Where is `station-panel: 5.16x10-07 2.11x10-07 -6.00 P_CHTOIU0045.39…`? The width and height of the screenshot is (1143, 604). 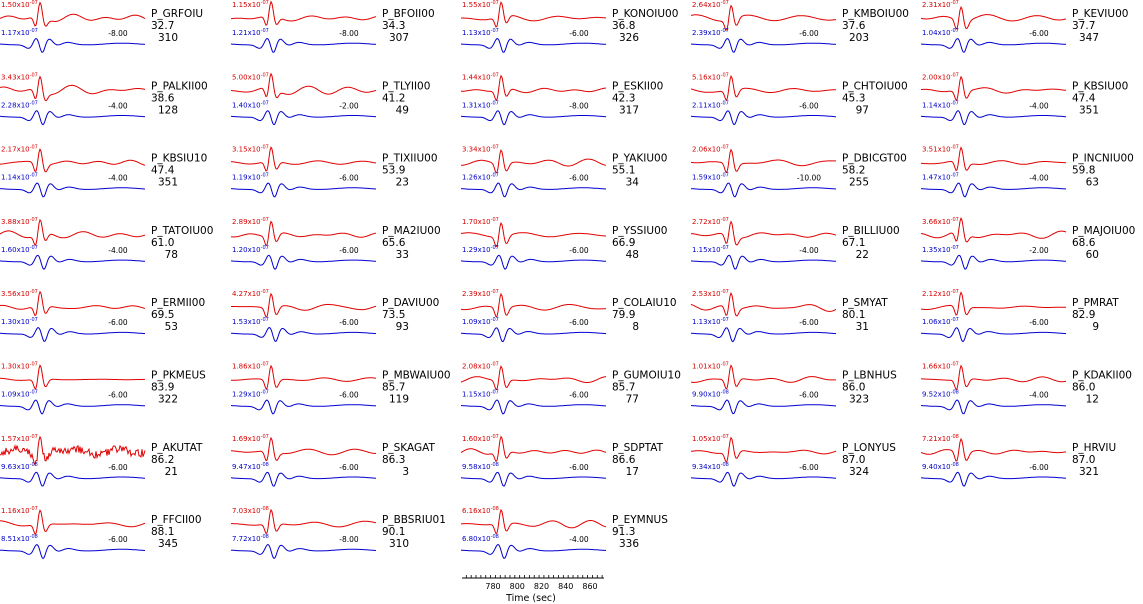 station-panel: 5.16x10-07 2.11x10-07 -6.00 P_CHTOIU0045.39… is located at coordinates (799, 99).